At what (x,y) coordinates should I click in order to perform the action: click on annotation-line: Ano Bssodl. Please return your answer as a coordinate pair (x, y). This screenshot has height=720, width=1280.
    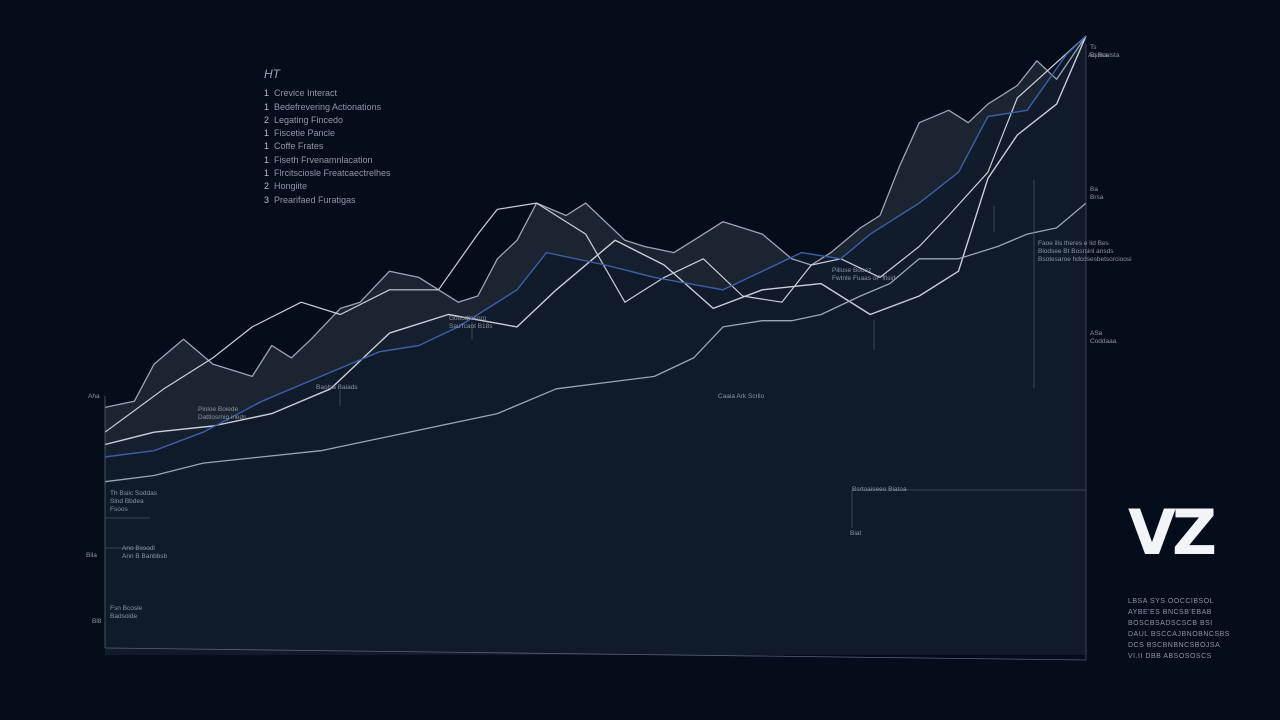
    Looking at the image, I should click on (138, 548).